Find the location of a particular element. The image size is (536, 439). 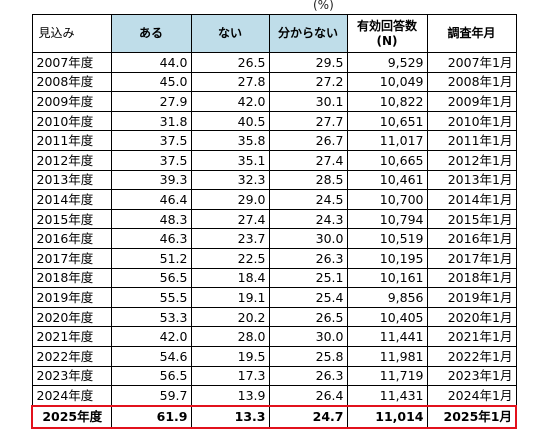

header-year: 見込み is located at coordinates (71, 33).